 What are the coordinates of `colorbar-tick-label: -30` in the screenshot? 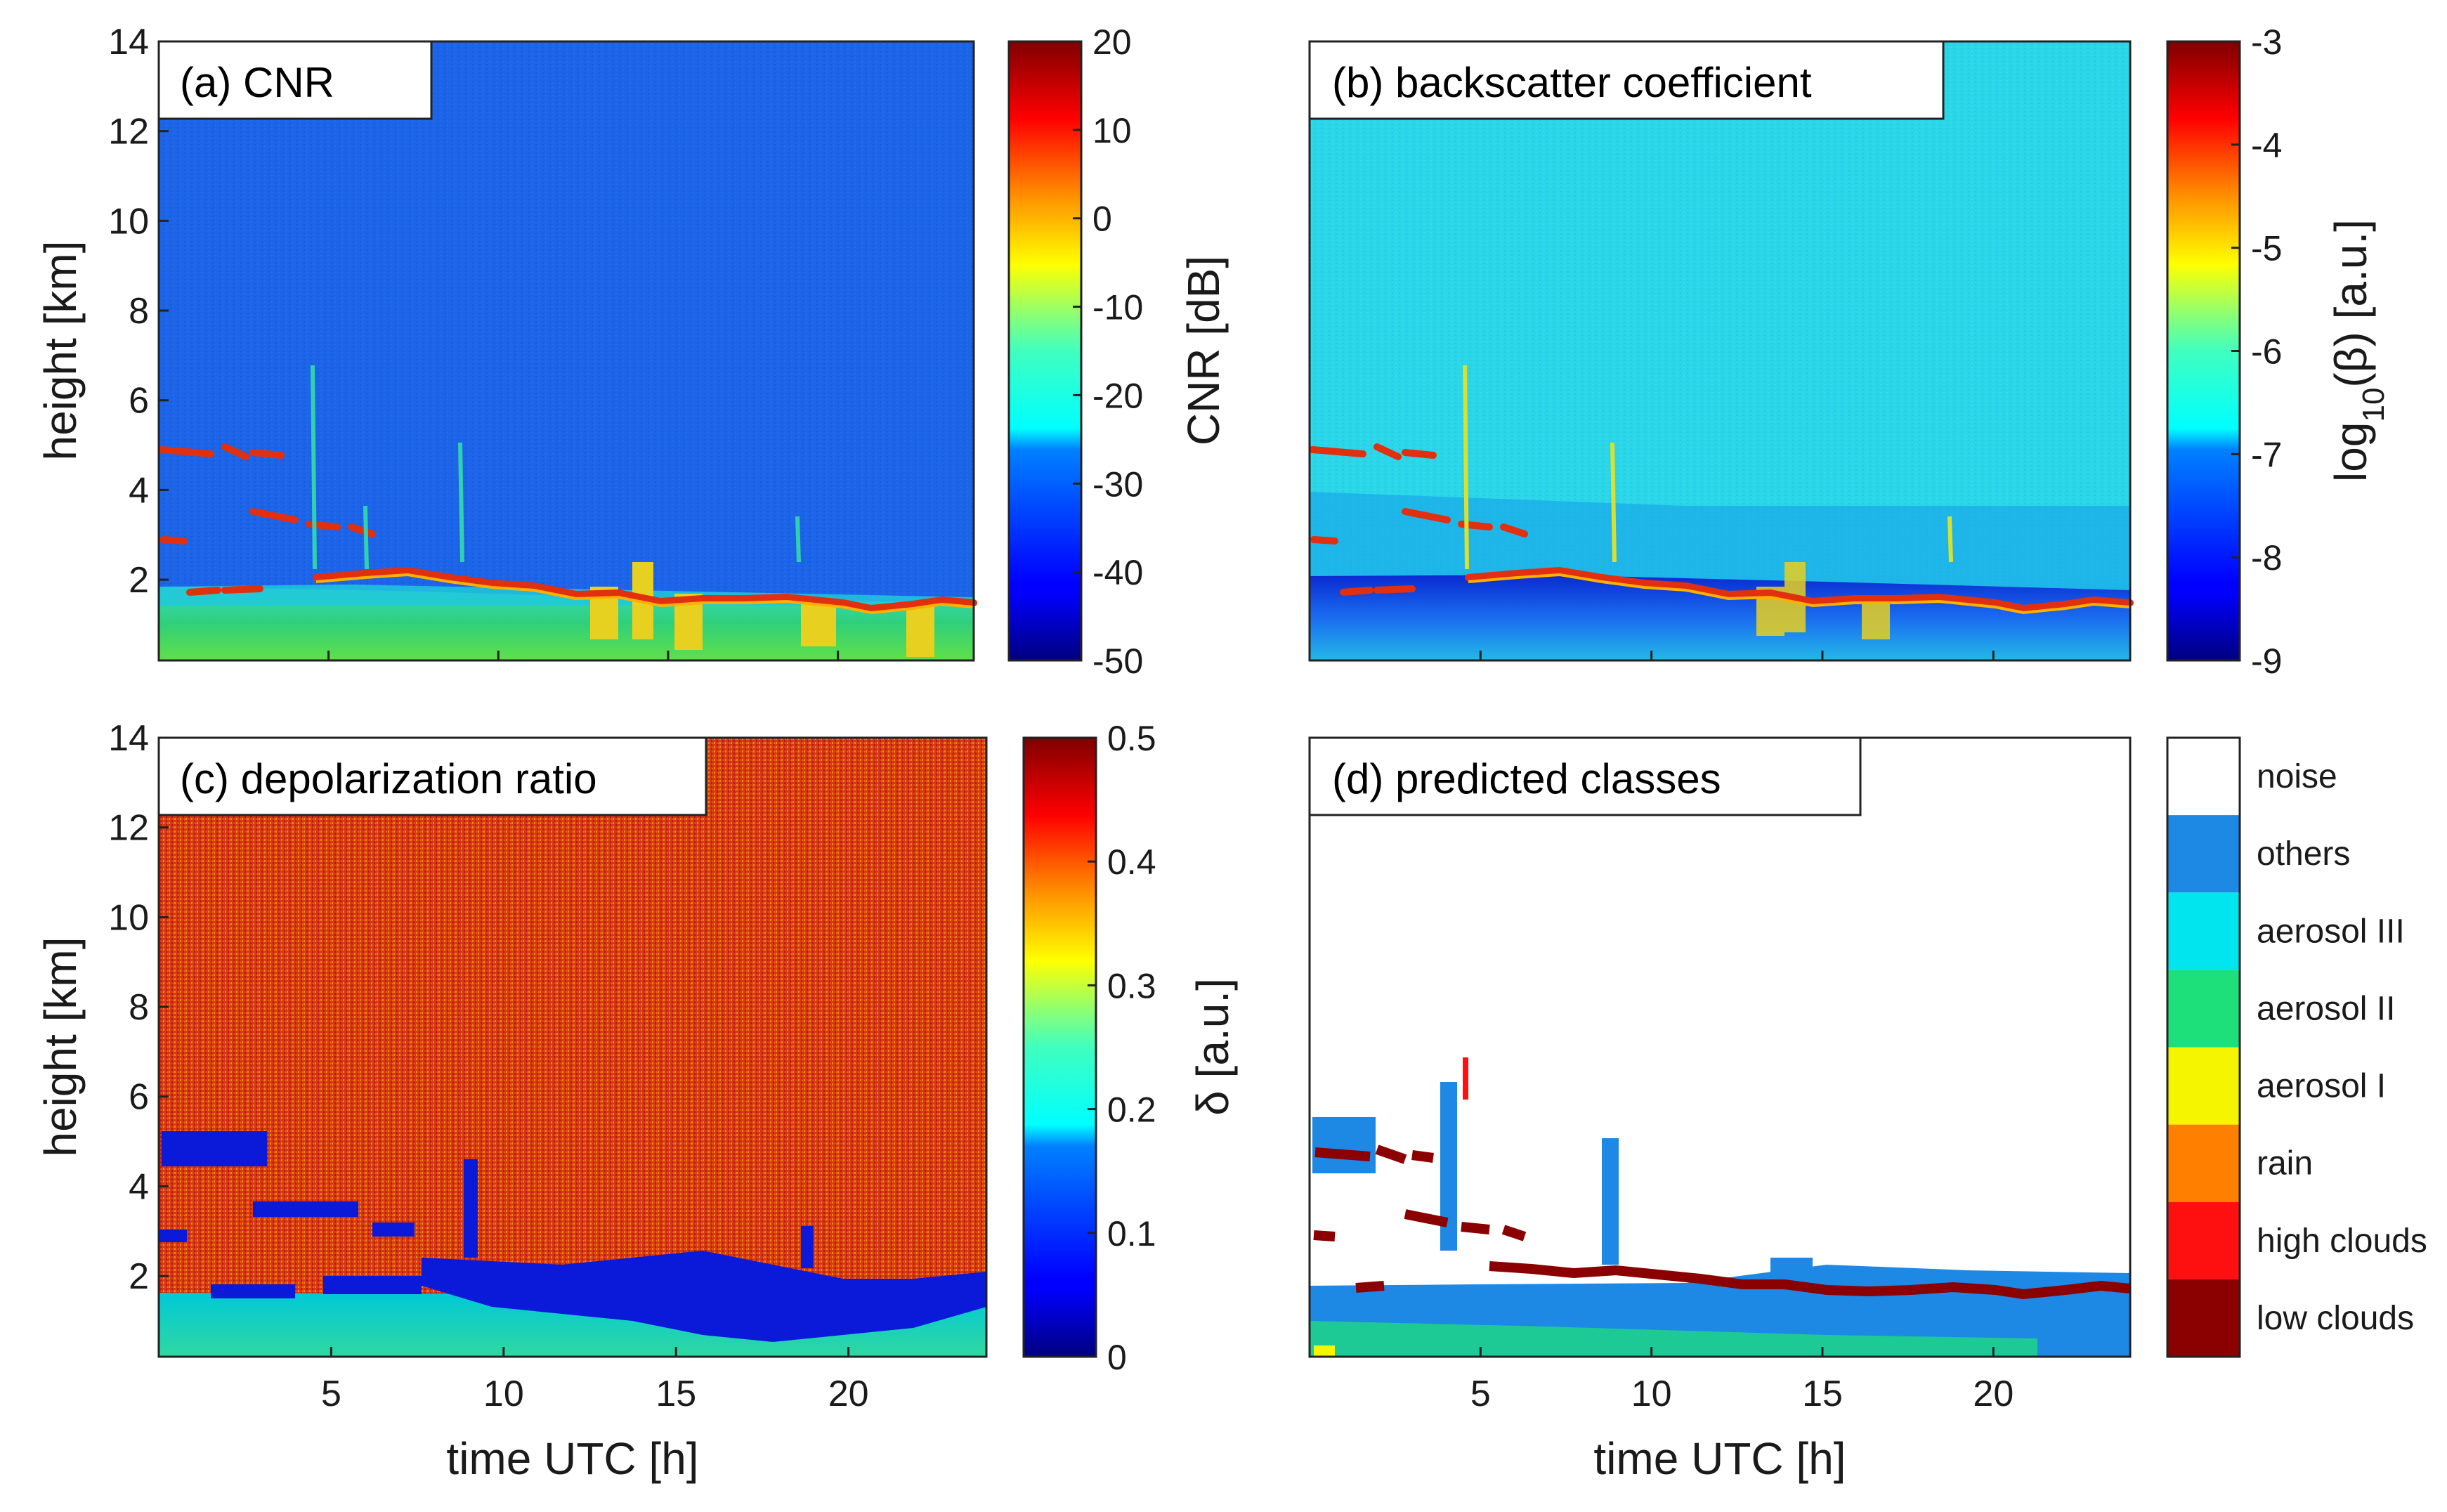 It's located at (1117, 484).